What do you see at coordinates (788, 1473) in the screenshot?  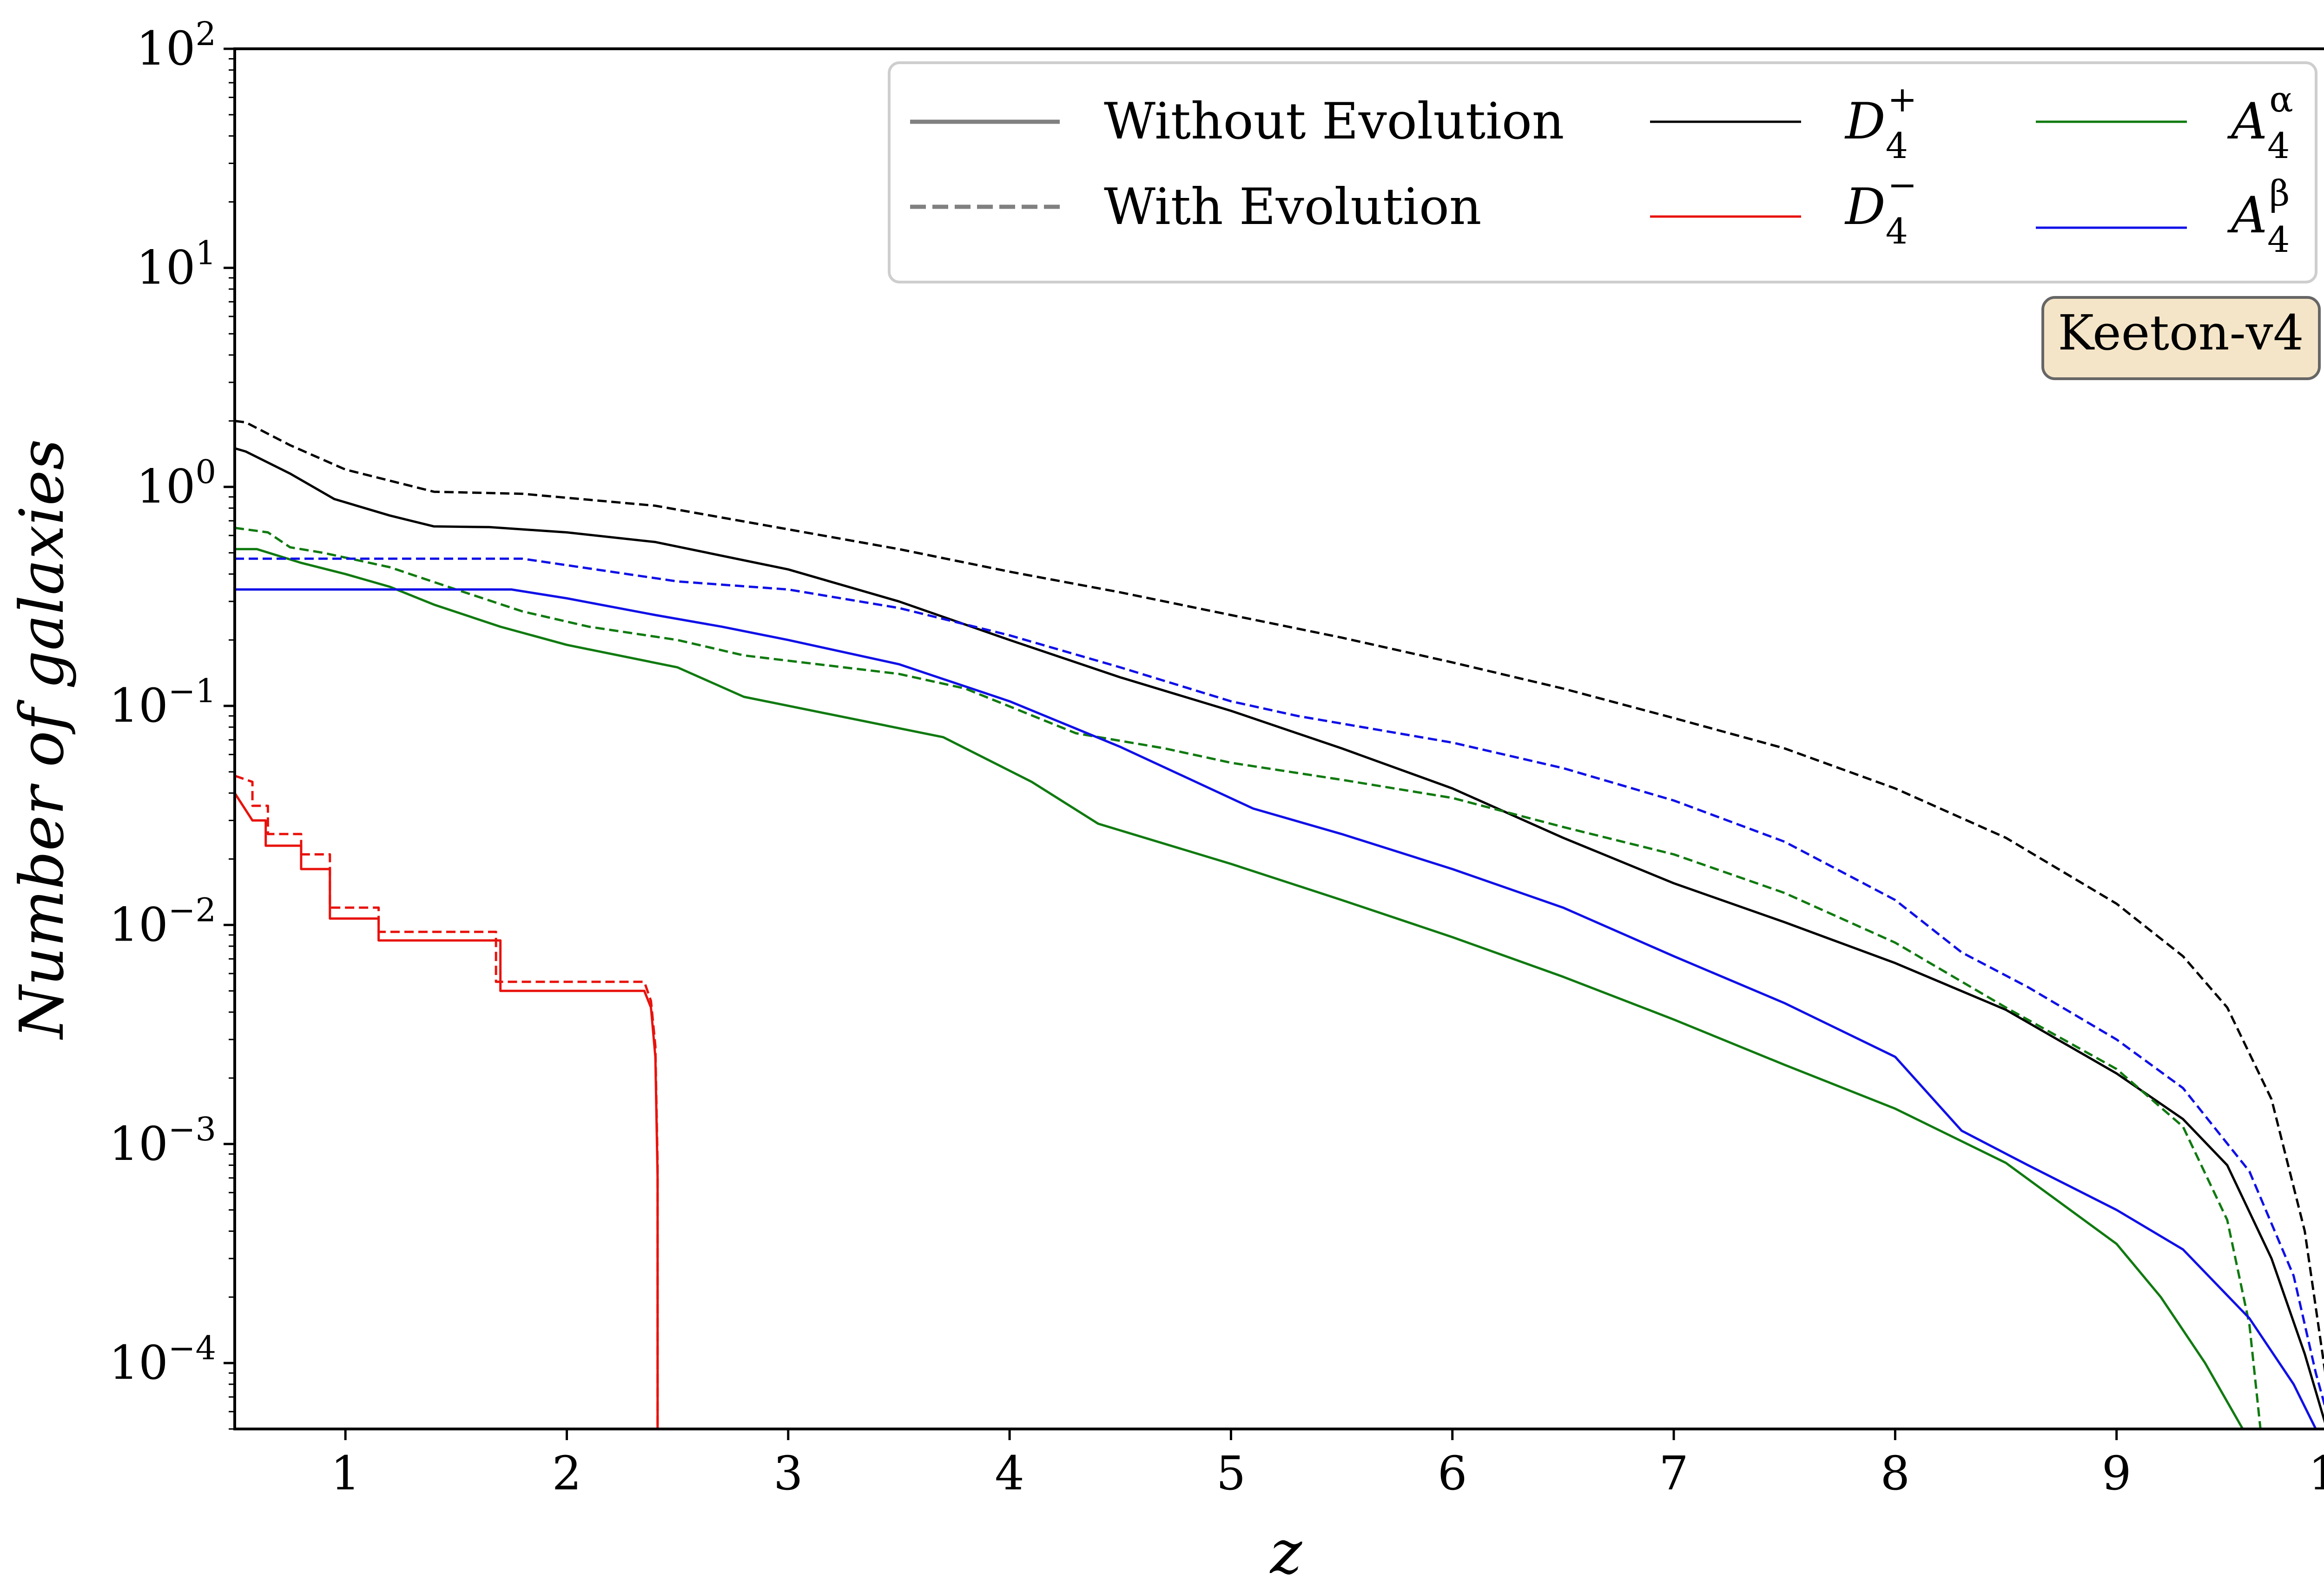 I see `x-tick-label: 3` at bounding box center [788, 1473].